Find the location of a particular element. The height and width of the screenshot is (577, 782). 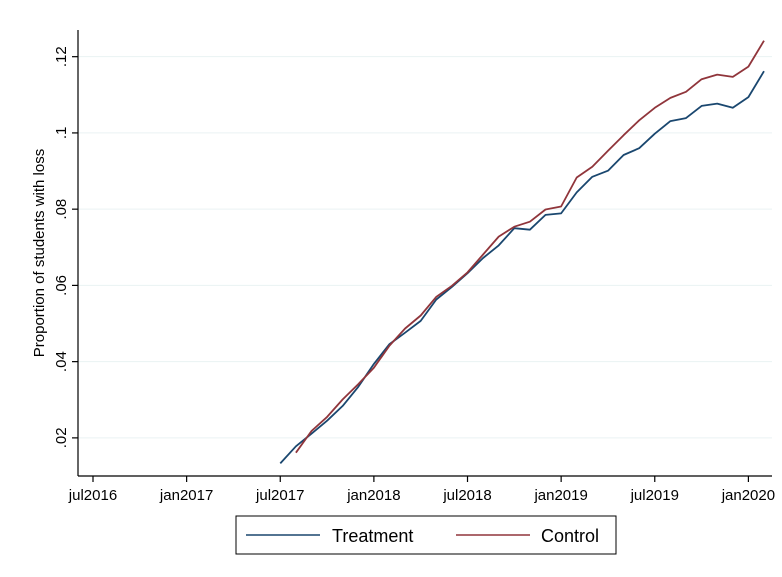

y-axis-label: Proportion of students with loss is located at coordinates (39, 253).